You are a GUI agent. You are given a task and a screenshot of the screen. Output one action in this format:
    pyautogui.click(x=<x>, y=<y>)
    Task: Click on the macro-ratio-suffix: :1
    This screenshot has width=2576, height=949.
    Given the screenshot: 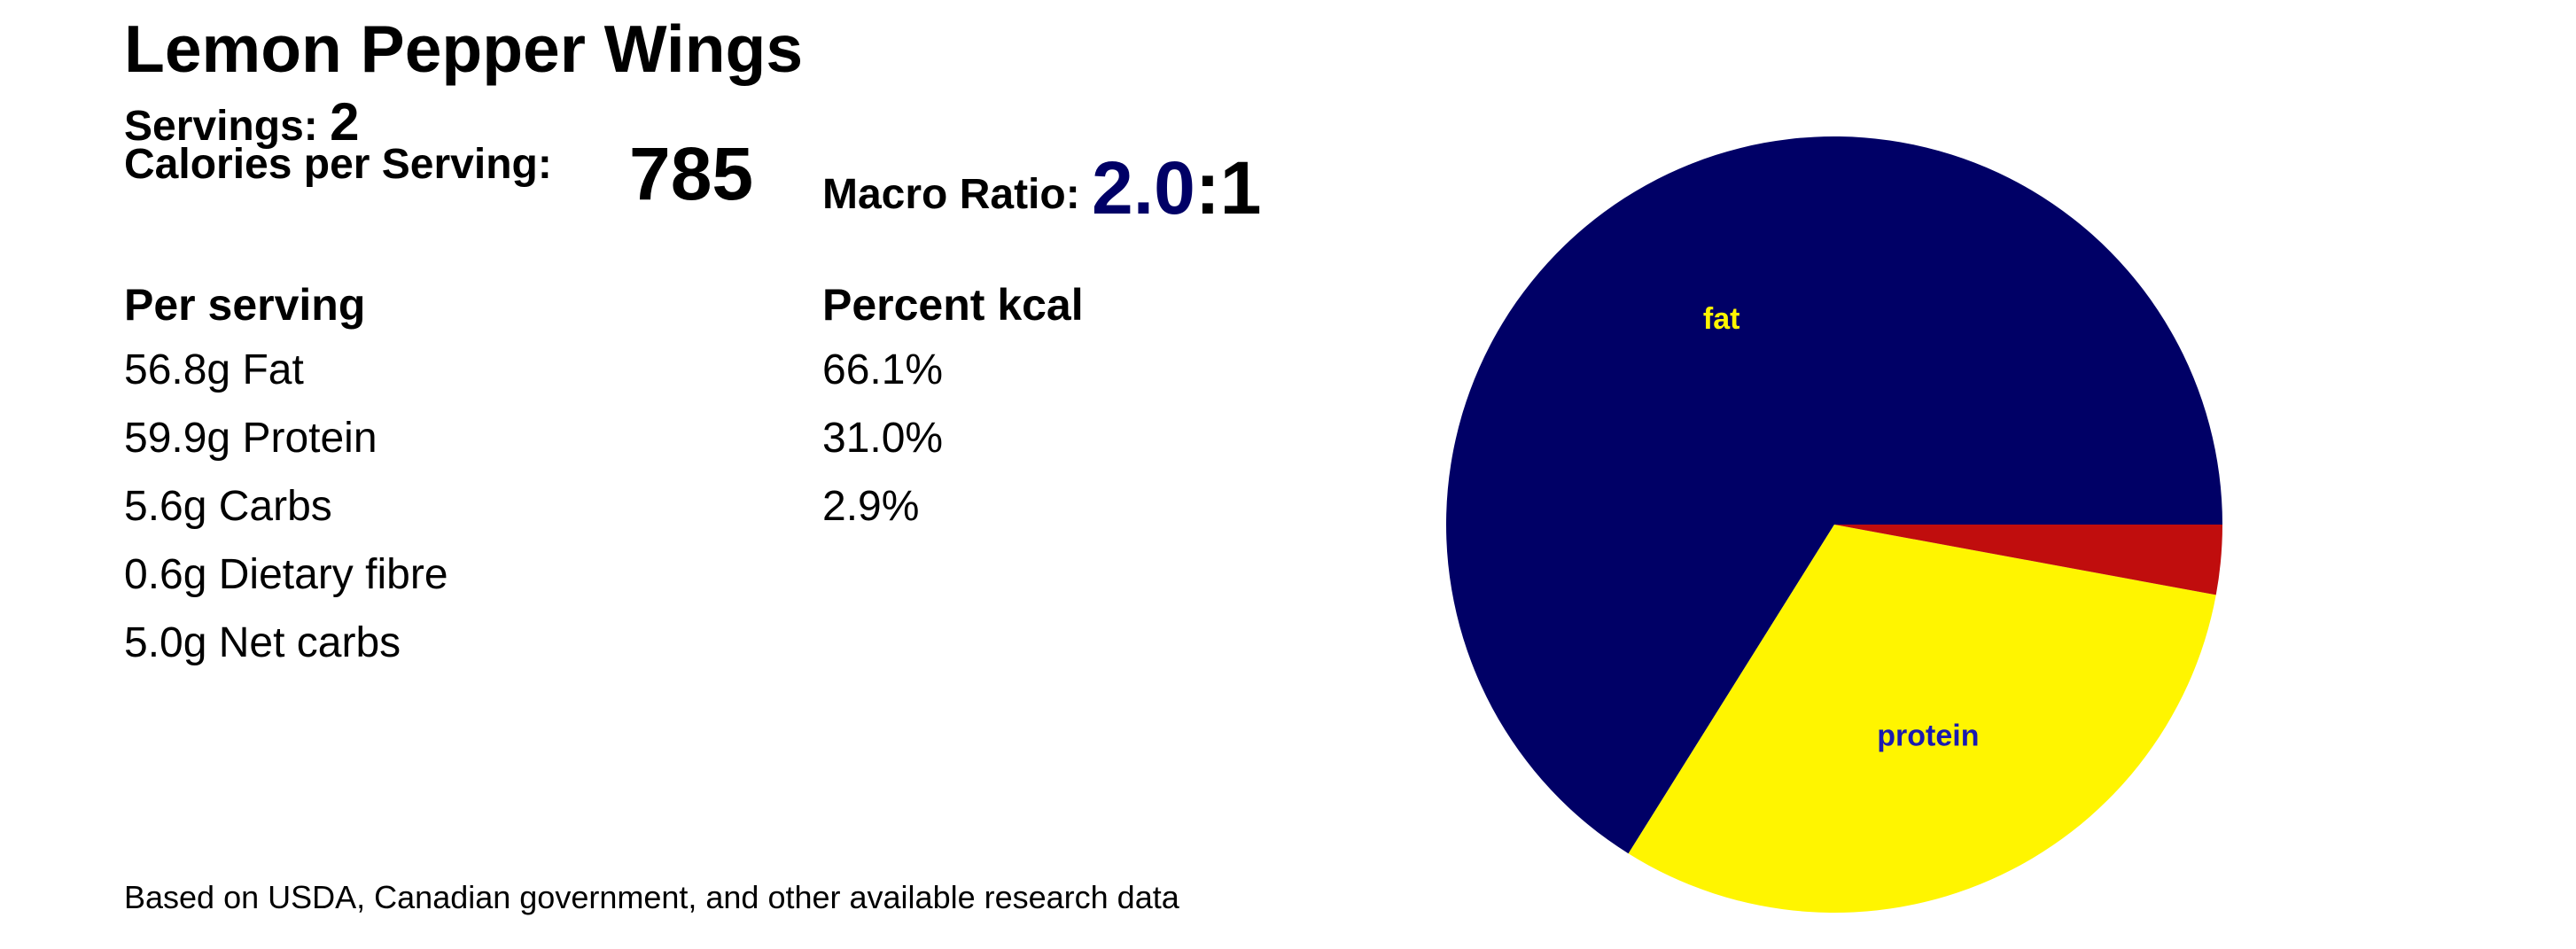 What is the action you would take?
    pyautogui.click(x=1229, y=187)
    